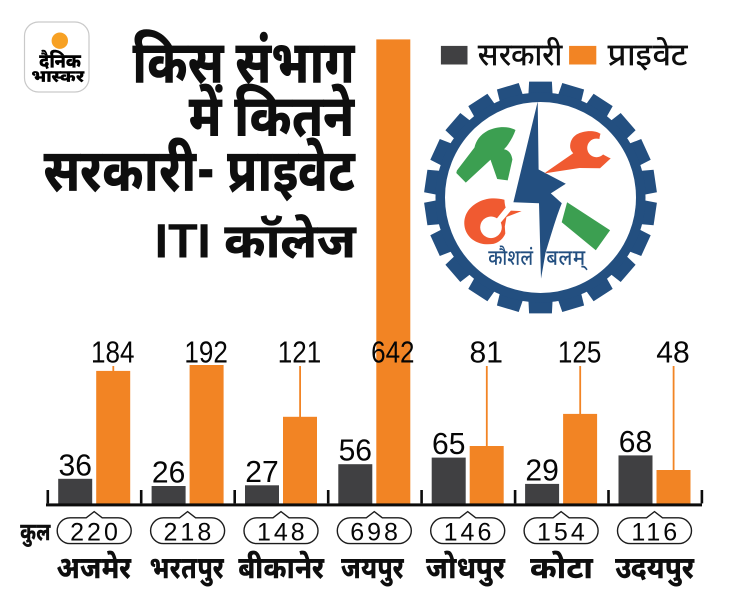 The image size is (730, 616). What do you see at coordinates (635, 441) in the screenshot?
I see `svg-text: 68` at bounding box center [635, 441].